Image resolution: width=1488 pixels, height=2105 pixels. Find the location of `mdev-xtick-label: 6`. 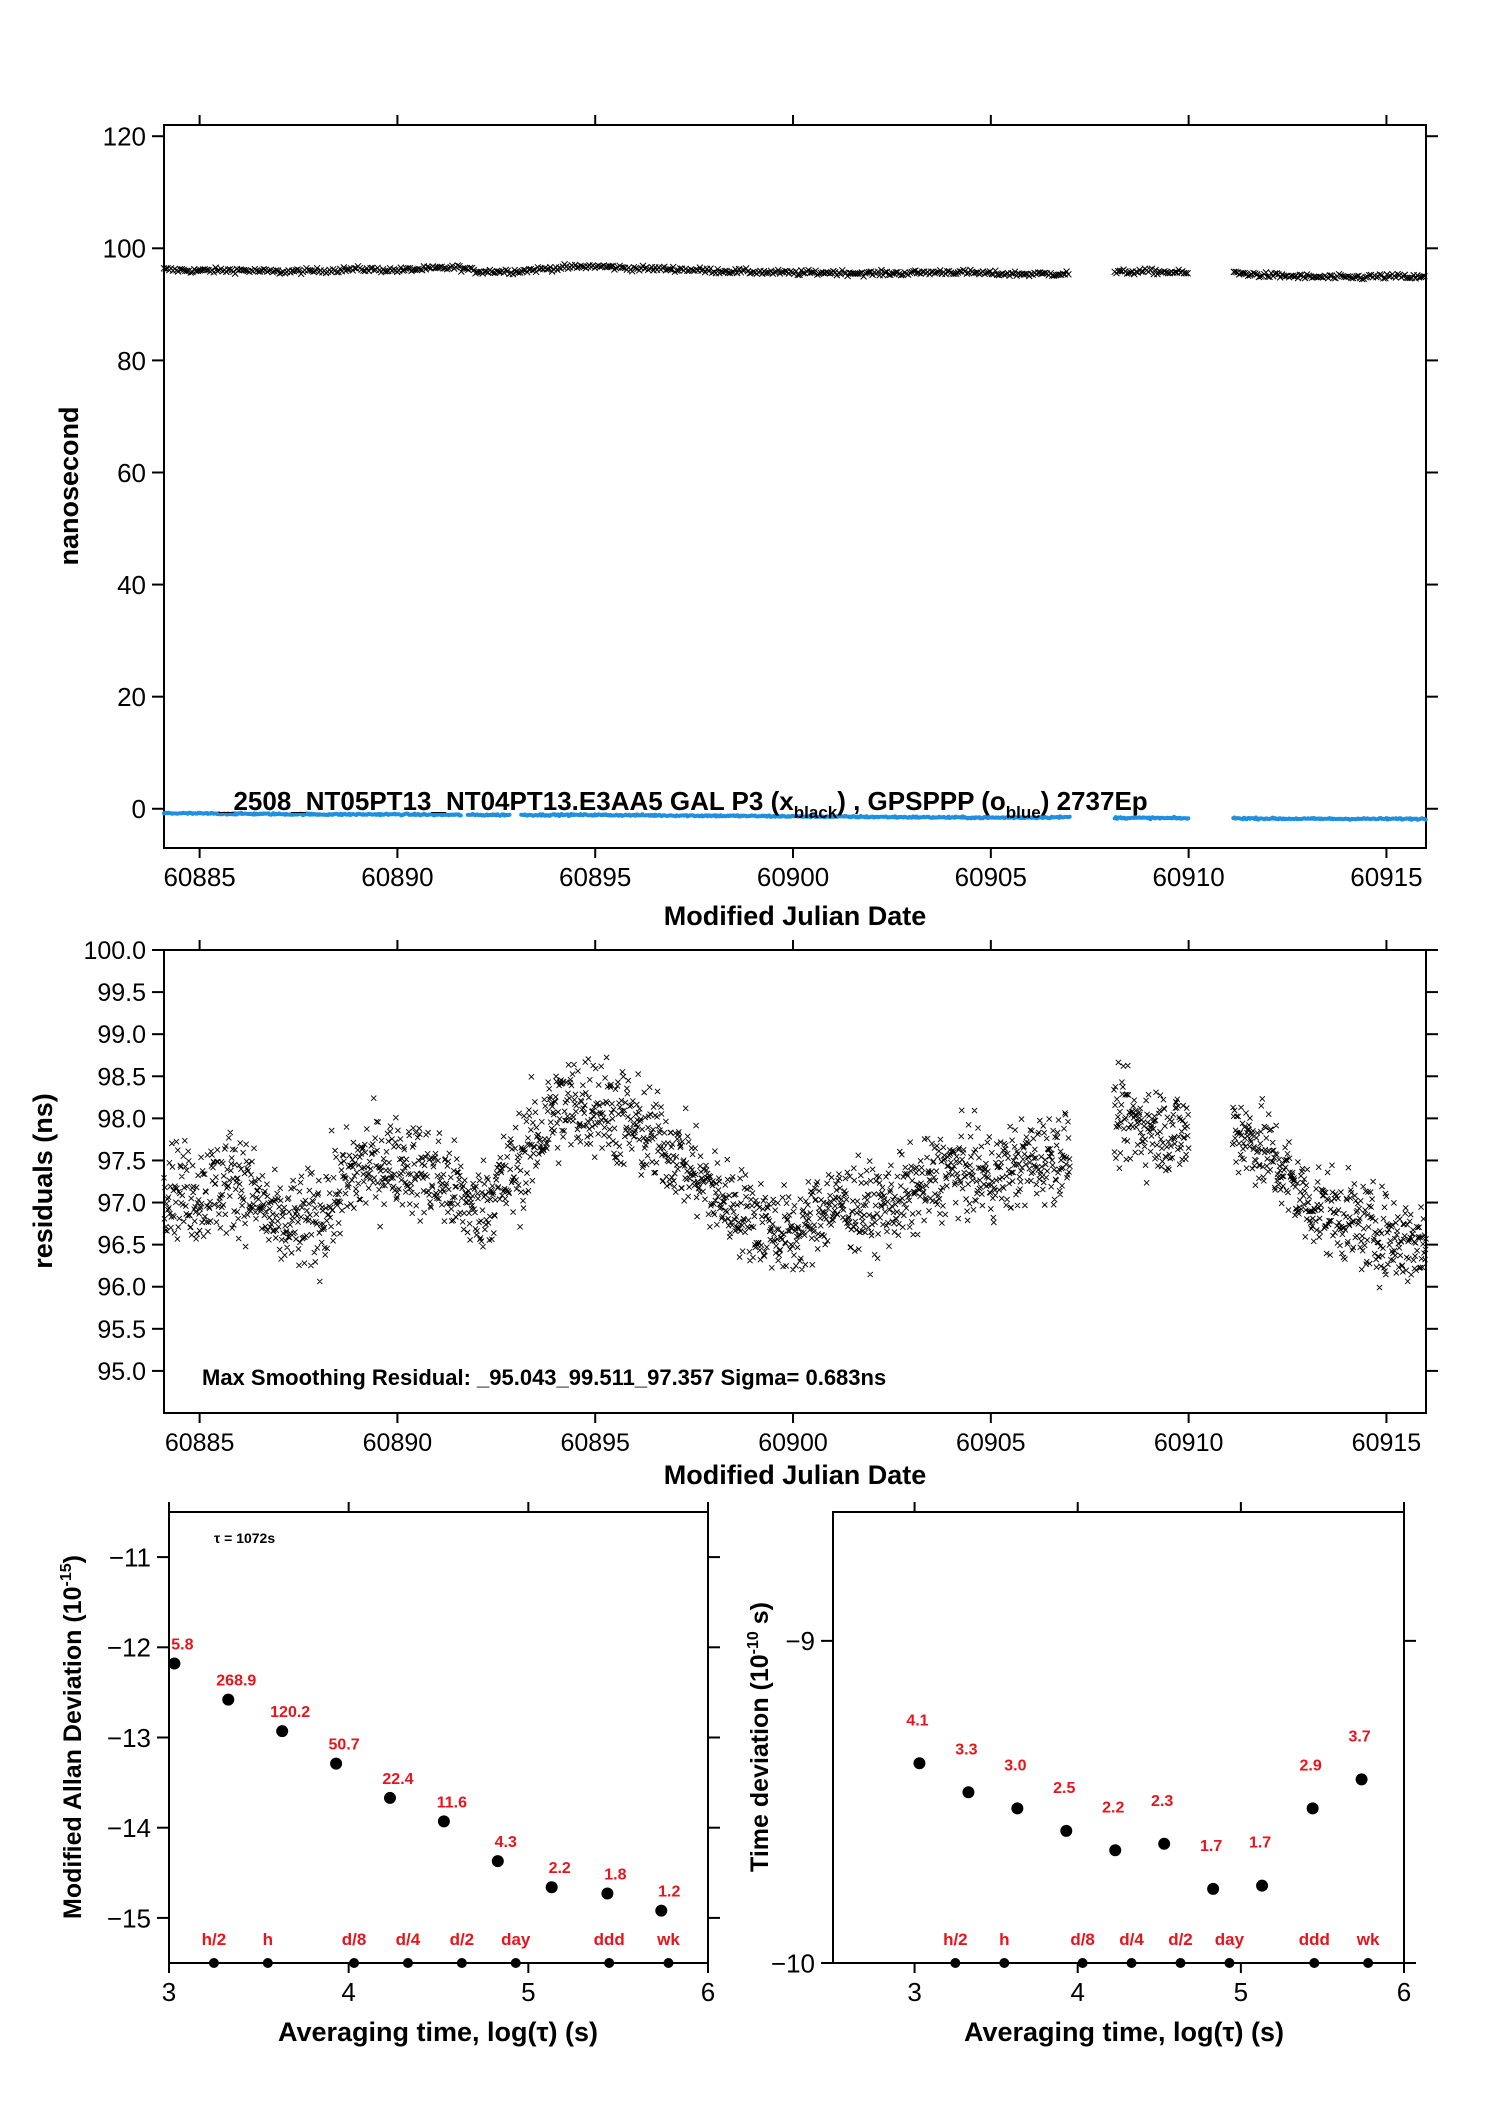

mdev-xtick-label: 6 is located at coordinates (708, 1992).